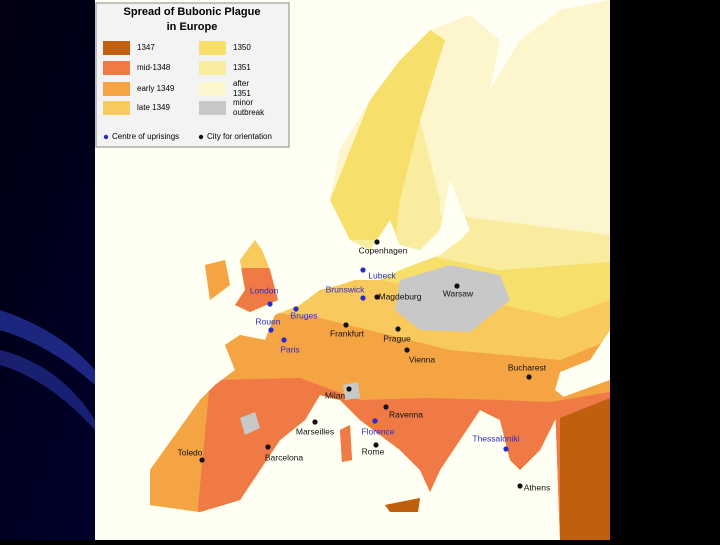 Image resolution: width=720 pixels, height=545 pixels. Describe the element at coordinates (399, 296) in the screenshot. I see `city-label: Magdeburg` at that location.